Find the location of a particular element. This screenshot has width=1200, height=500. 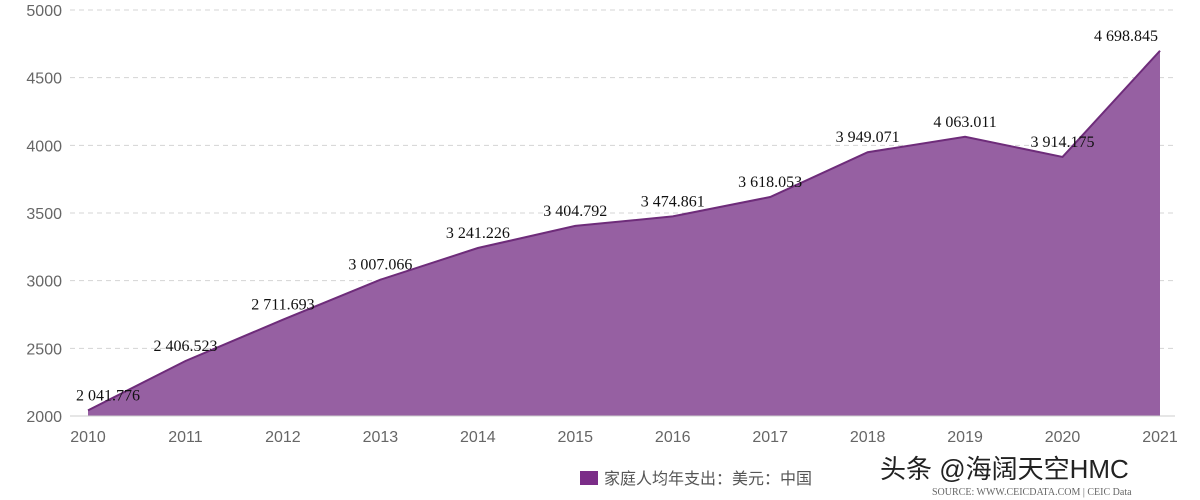

data-label: 2 711.693 is located at coordinates (282, 305).